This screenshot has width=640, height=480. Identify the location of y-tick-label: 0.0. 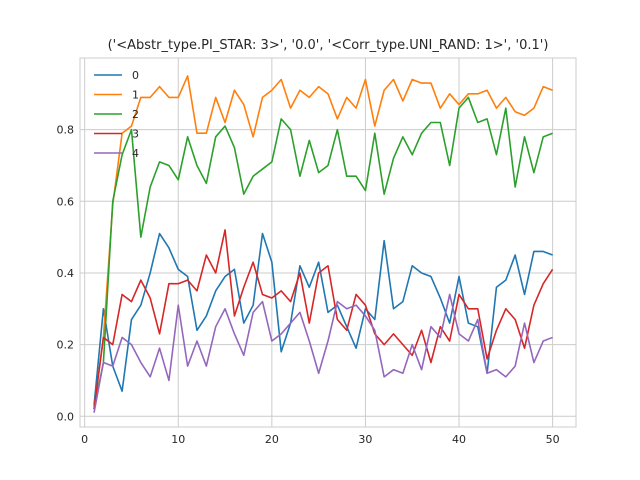
(66, 416).